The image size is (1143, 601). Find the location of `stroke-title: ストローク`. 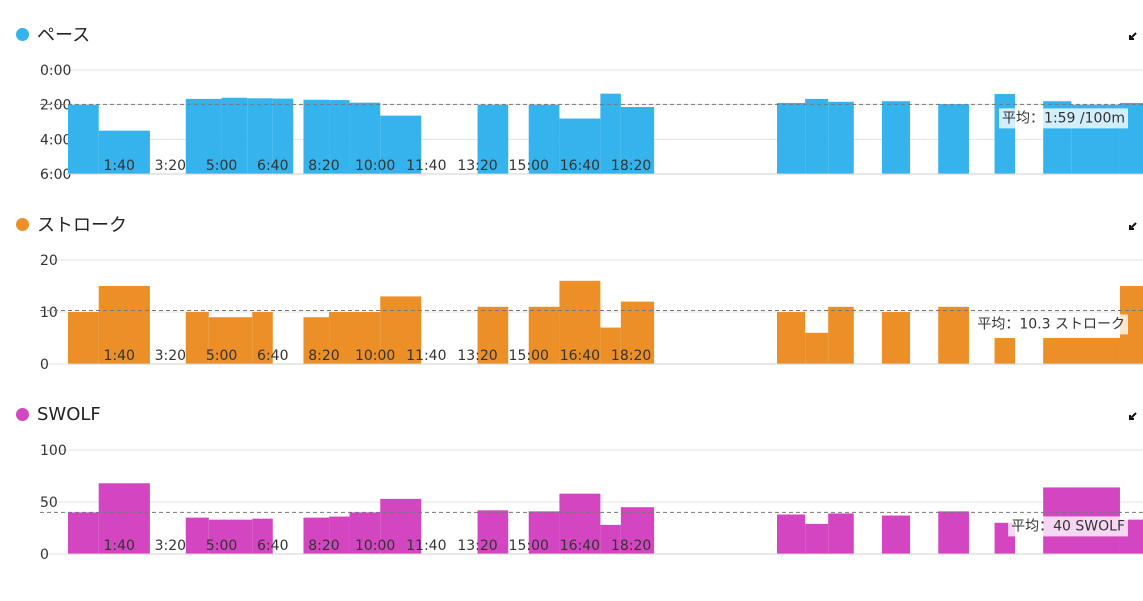

stroke-title: ストローク is located at coordinates (71, 224).